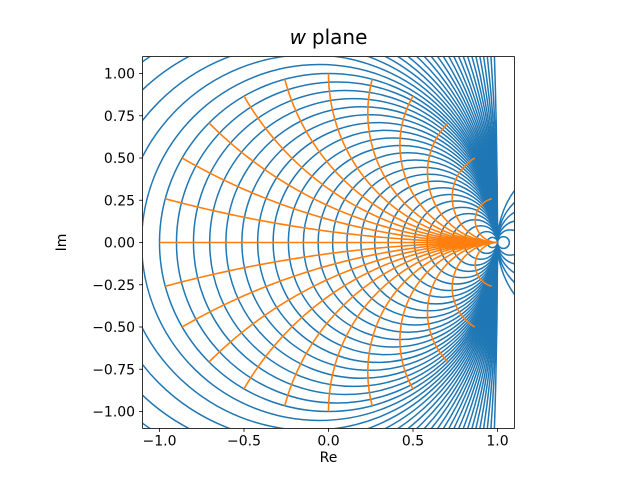  I want to click on x-tick-label: 0.5, so click(413, 441).